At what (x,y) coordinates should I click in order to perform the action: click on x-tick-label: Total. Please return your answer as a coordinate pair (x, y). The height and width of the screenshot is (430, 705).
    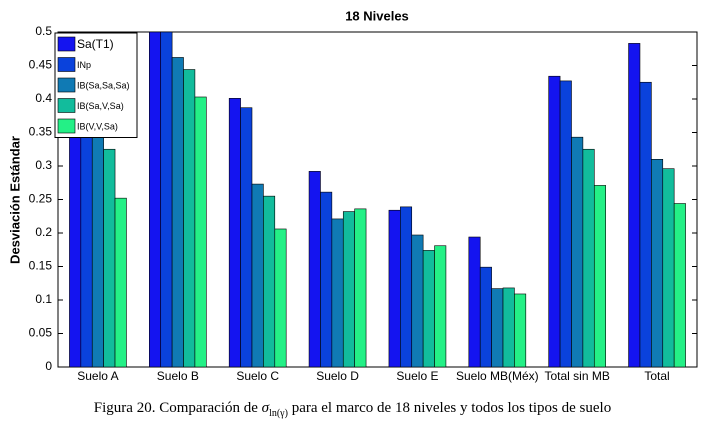
    Looking at the image, I should click on (656, 376).